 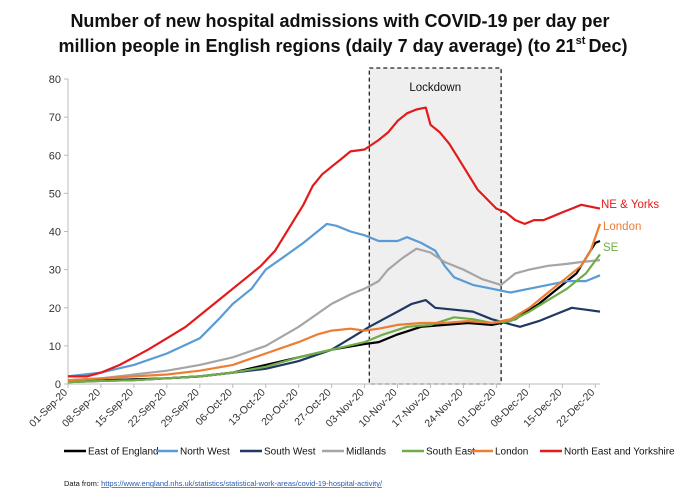 I want to click on legend-label-east-of-england: East of England, so click(x=123, y=452).